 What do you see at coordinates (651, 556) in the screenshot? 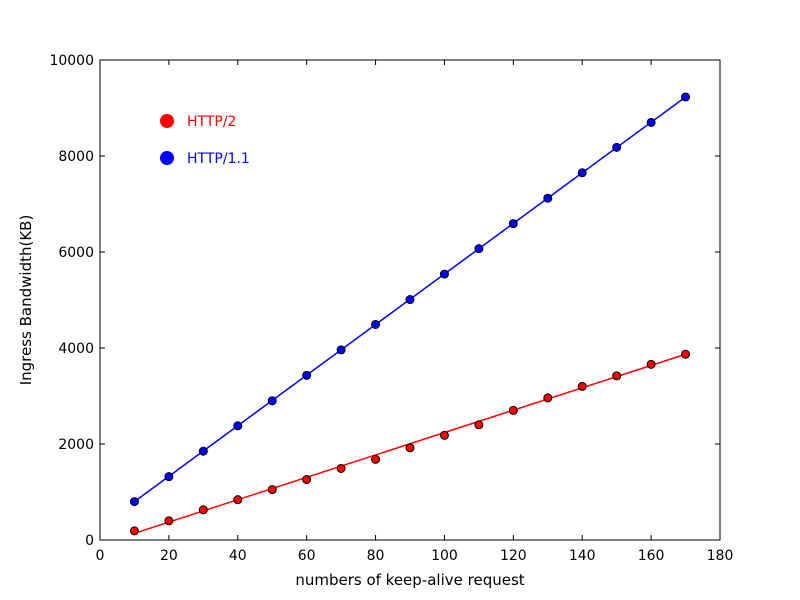
I see `x-tick-label: 160` at bounding box center [651, 556].